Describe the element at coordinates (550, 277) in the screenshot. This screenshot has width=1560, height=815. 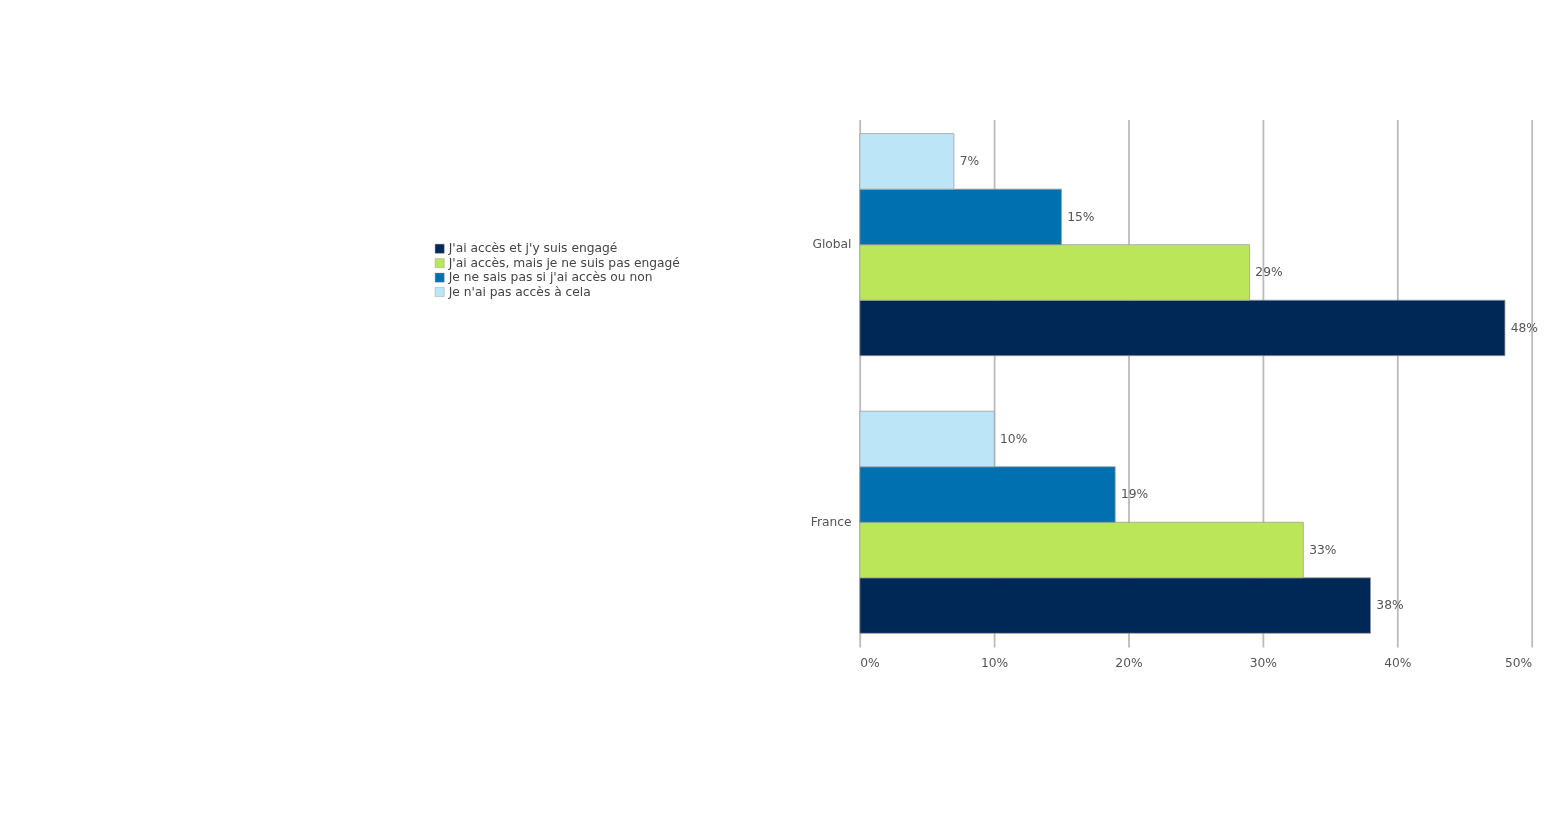
I see `legend-label: Je ne sais pas si j'ai accès ou non` at that location.